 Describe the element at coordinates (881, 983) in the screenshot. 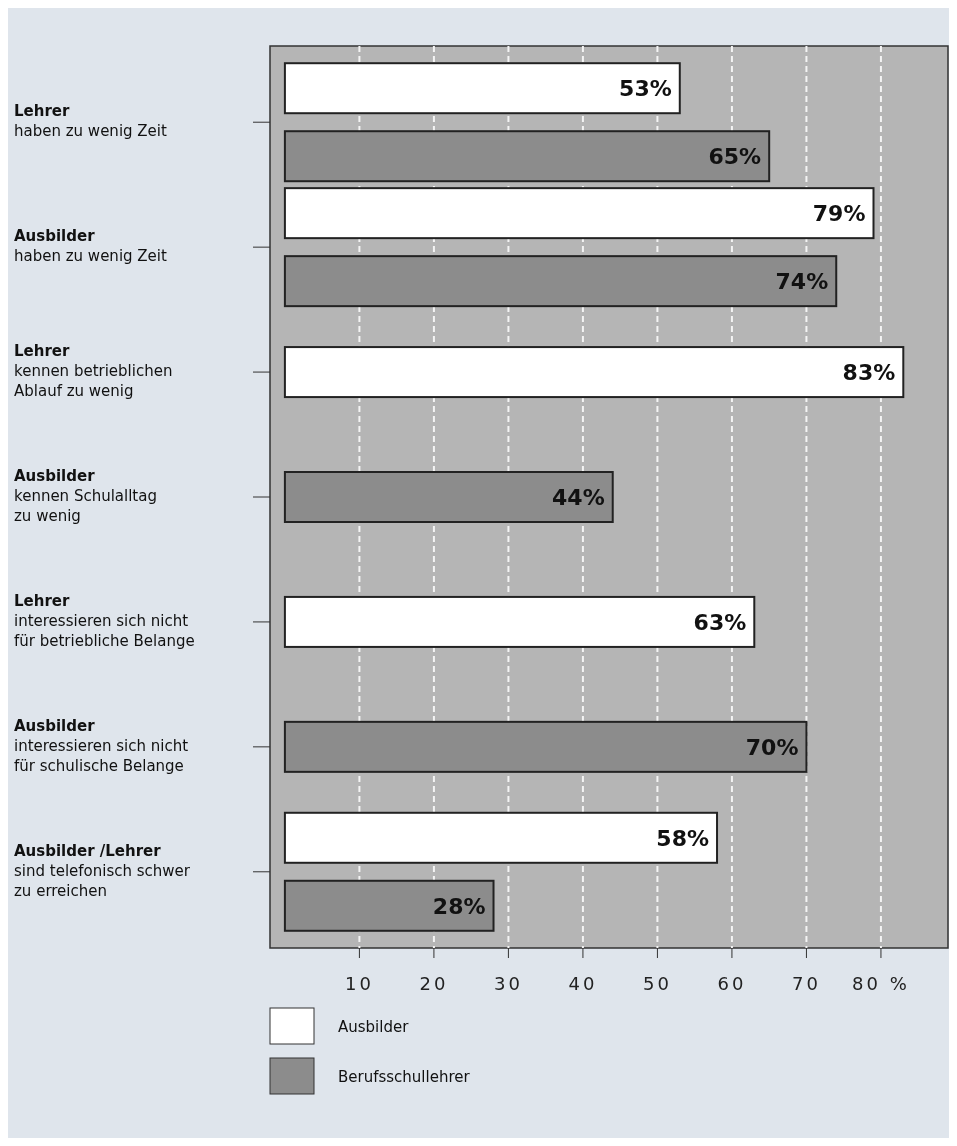

I see `x-tick-label: 80 %` at that location.